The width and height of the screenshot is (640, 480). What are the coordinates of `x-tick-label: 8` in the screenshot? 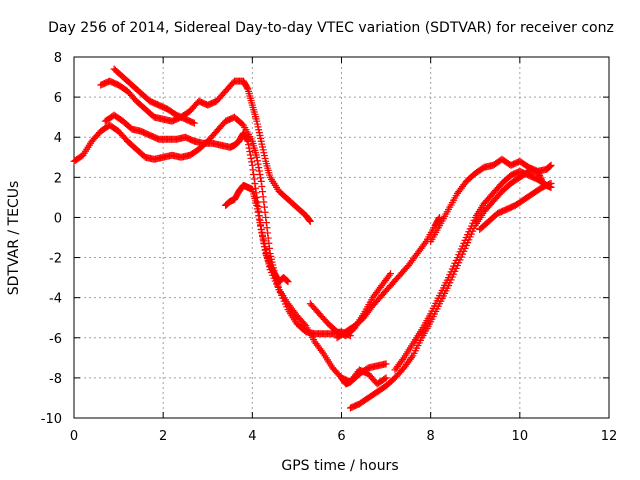 It's located at (431, 436).